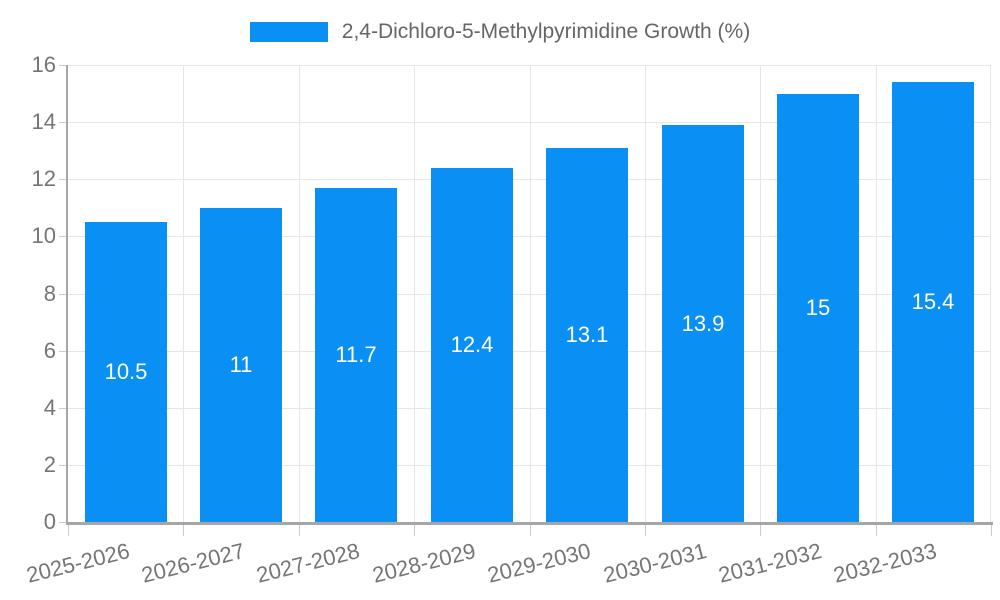 The image size is (1000, 600). Describe the element at coordinates (43, 121) in the screenshot. I see `y-axis-label: 14` at that location.